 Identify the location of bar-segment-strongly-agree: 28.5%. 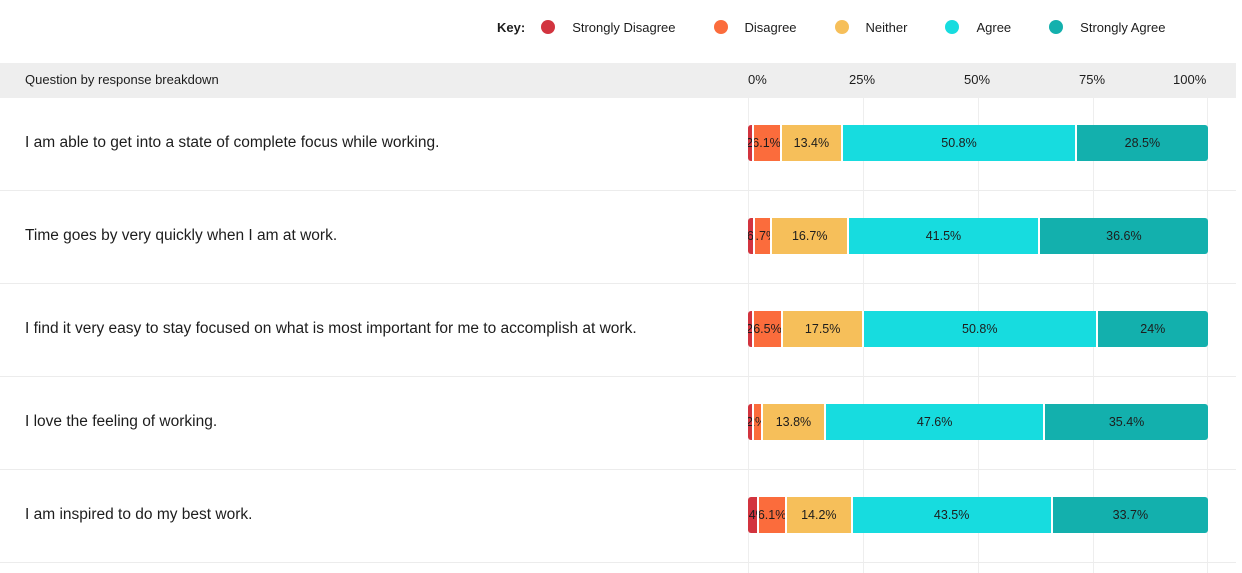
(1142, 143).